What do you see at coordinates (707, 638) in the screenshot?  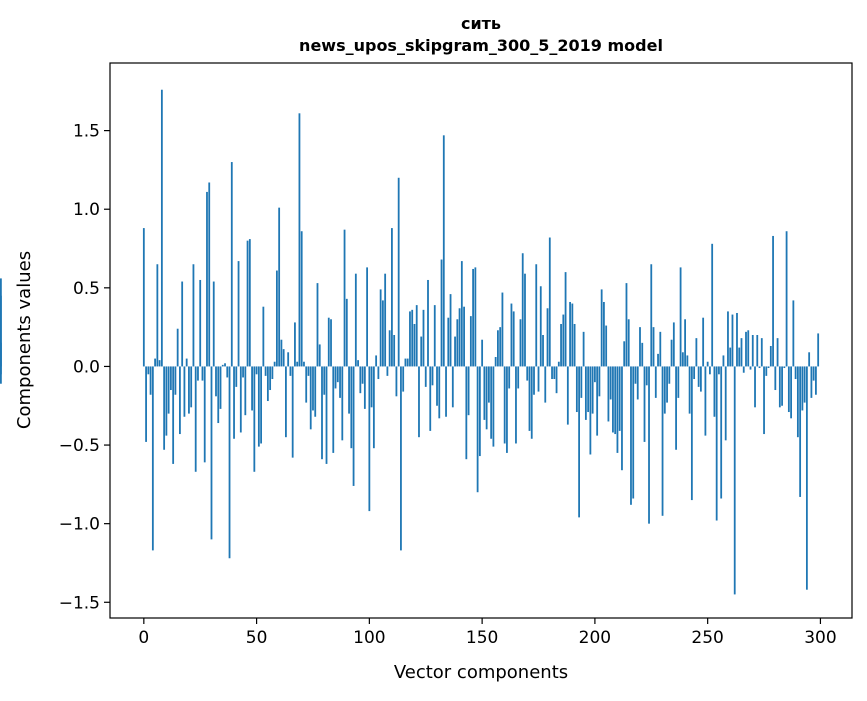 I see `x-tick-label: 250` at bounding box center [707, 638].